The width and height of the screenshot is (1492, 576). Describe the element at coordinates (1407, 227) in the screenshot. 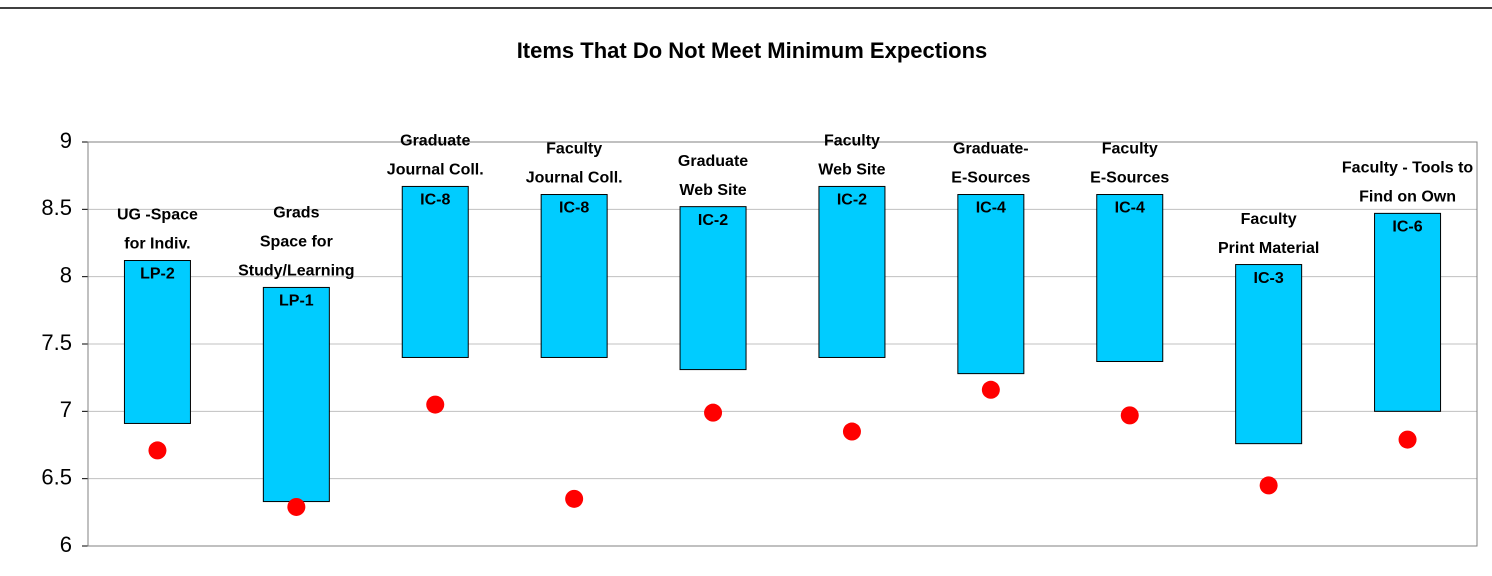

I see `bar-code: IC-6` at that location.